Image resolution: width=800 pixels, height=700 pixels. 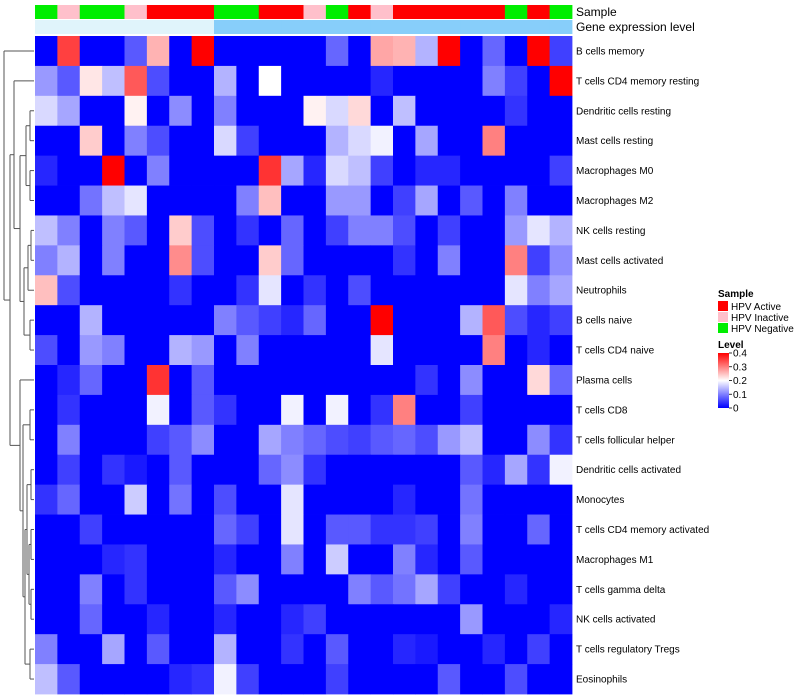 I want to click on row-label: NK cells activated, so click(x=615, y=620).